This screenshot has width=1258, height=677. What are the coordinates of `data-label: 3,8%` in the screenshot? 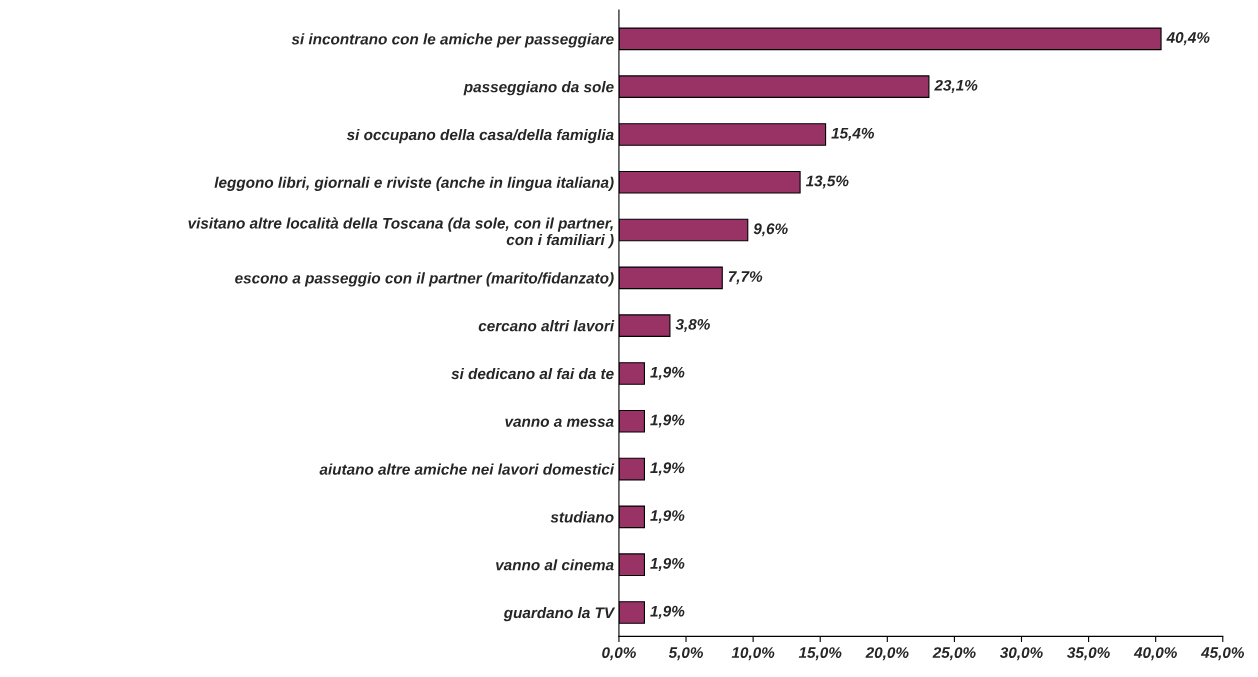 It's located at (692, 325).